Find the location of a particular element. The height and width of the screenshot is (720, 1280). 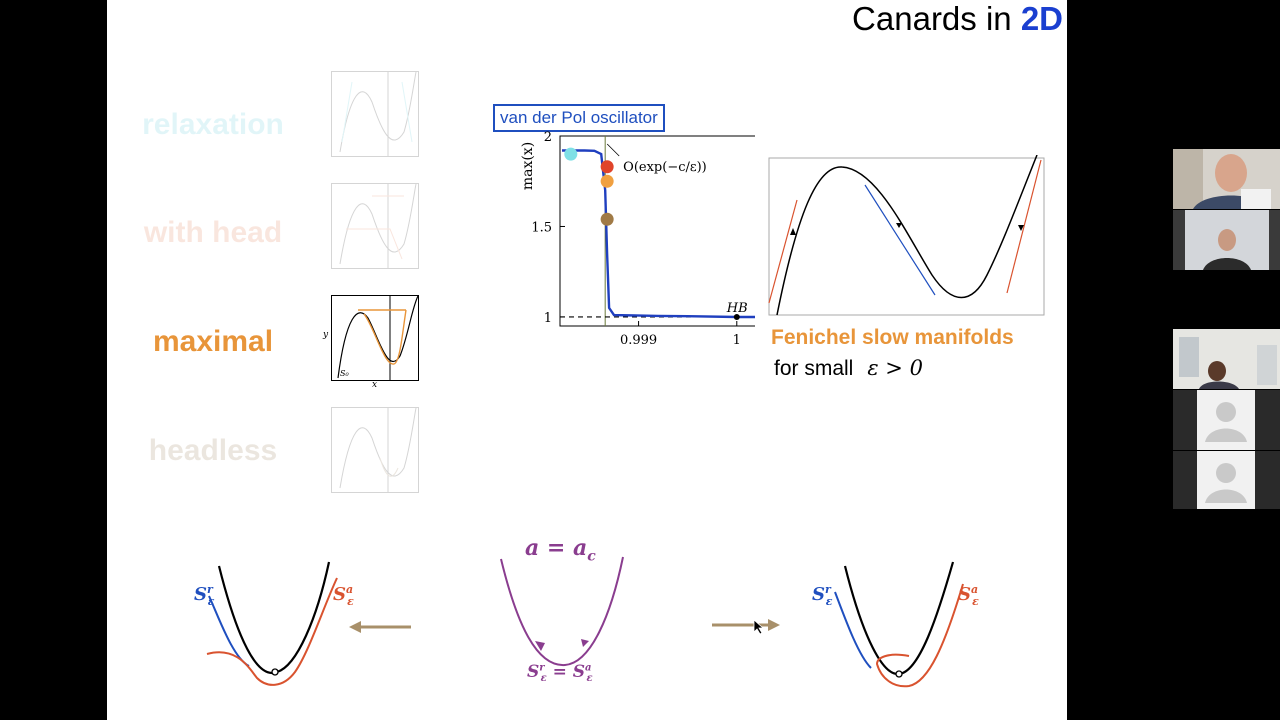

attracting-manifold-left is located at coordinates (783, 251).